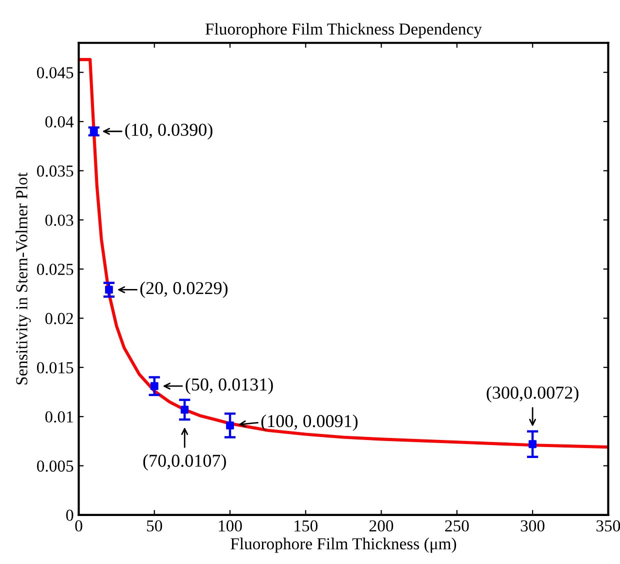 This screenshot has width=620, height=564. What do you see at coordinates (78, 526) in the screenshot?
I see `x-tick-label: 0` at bounding box center [78, 526].